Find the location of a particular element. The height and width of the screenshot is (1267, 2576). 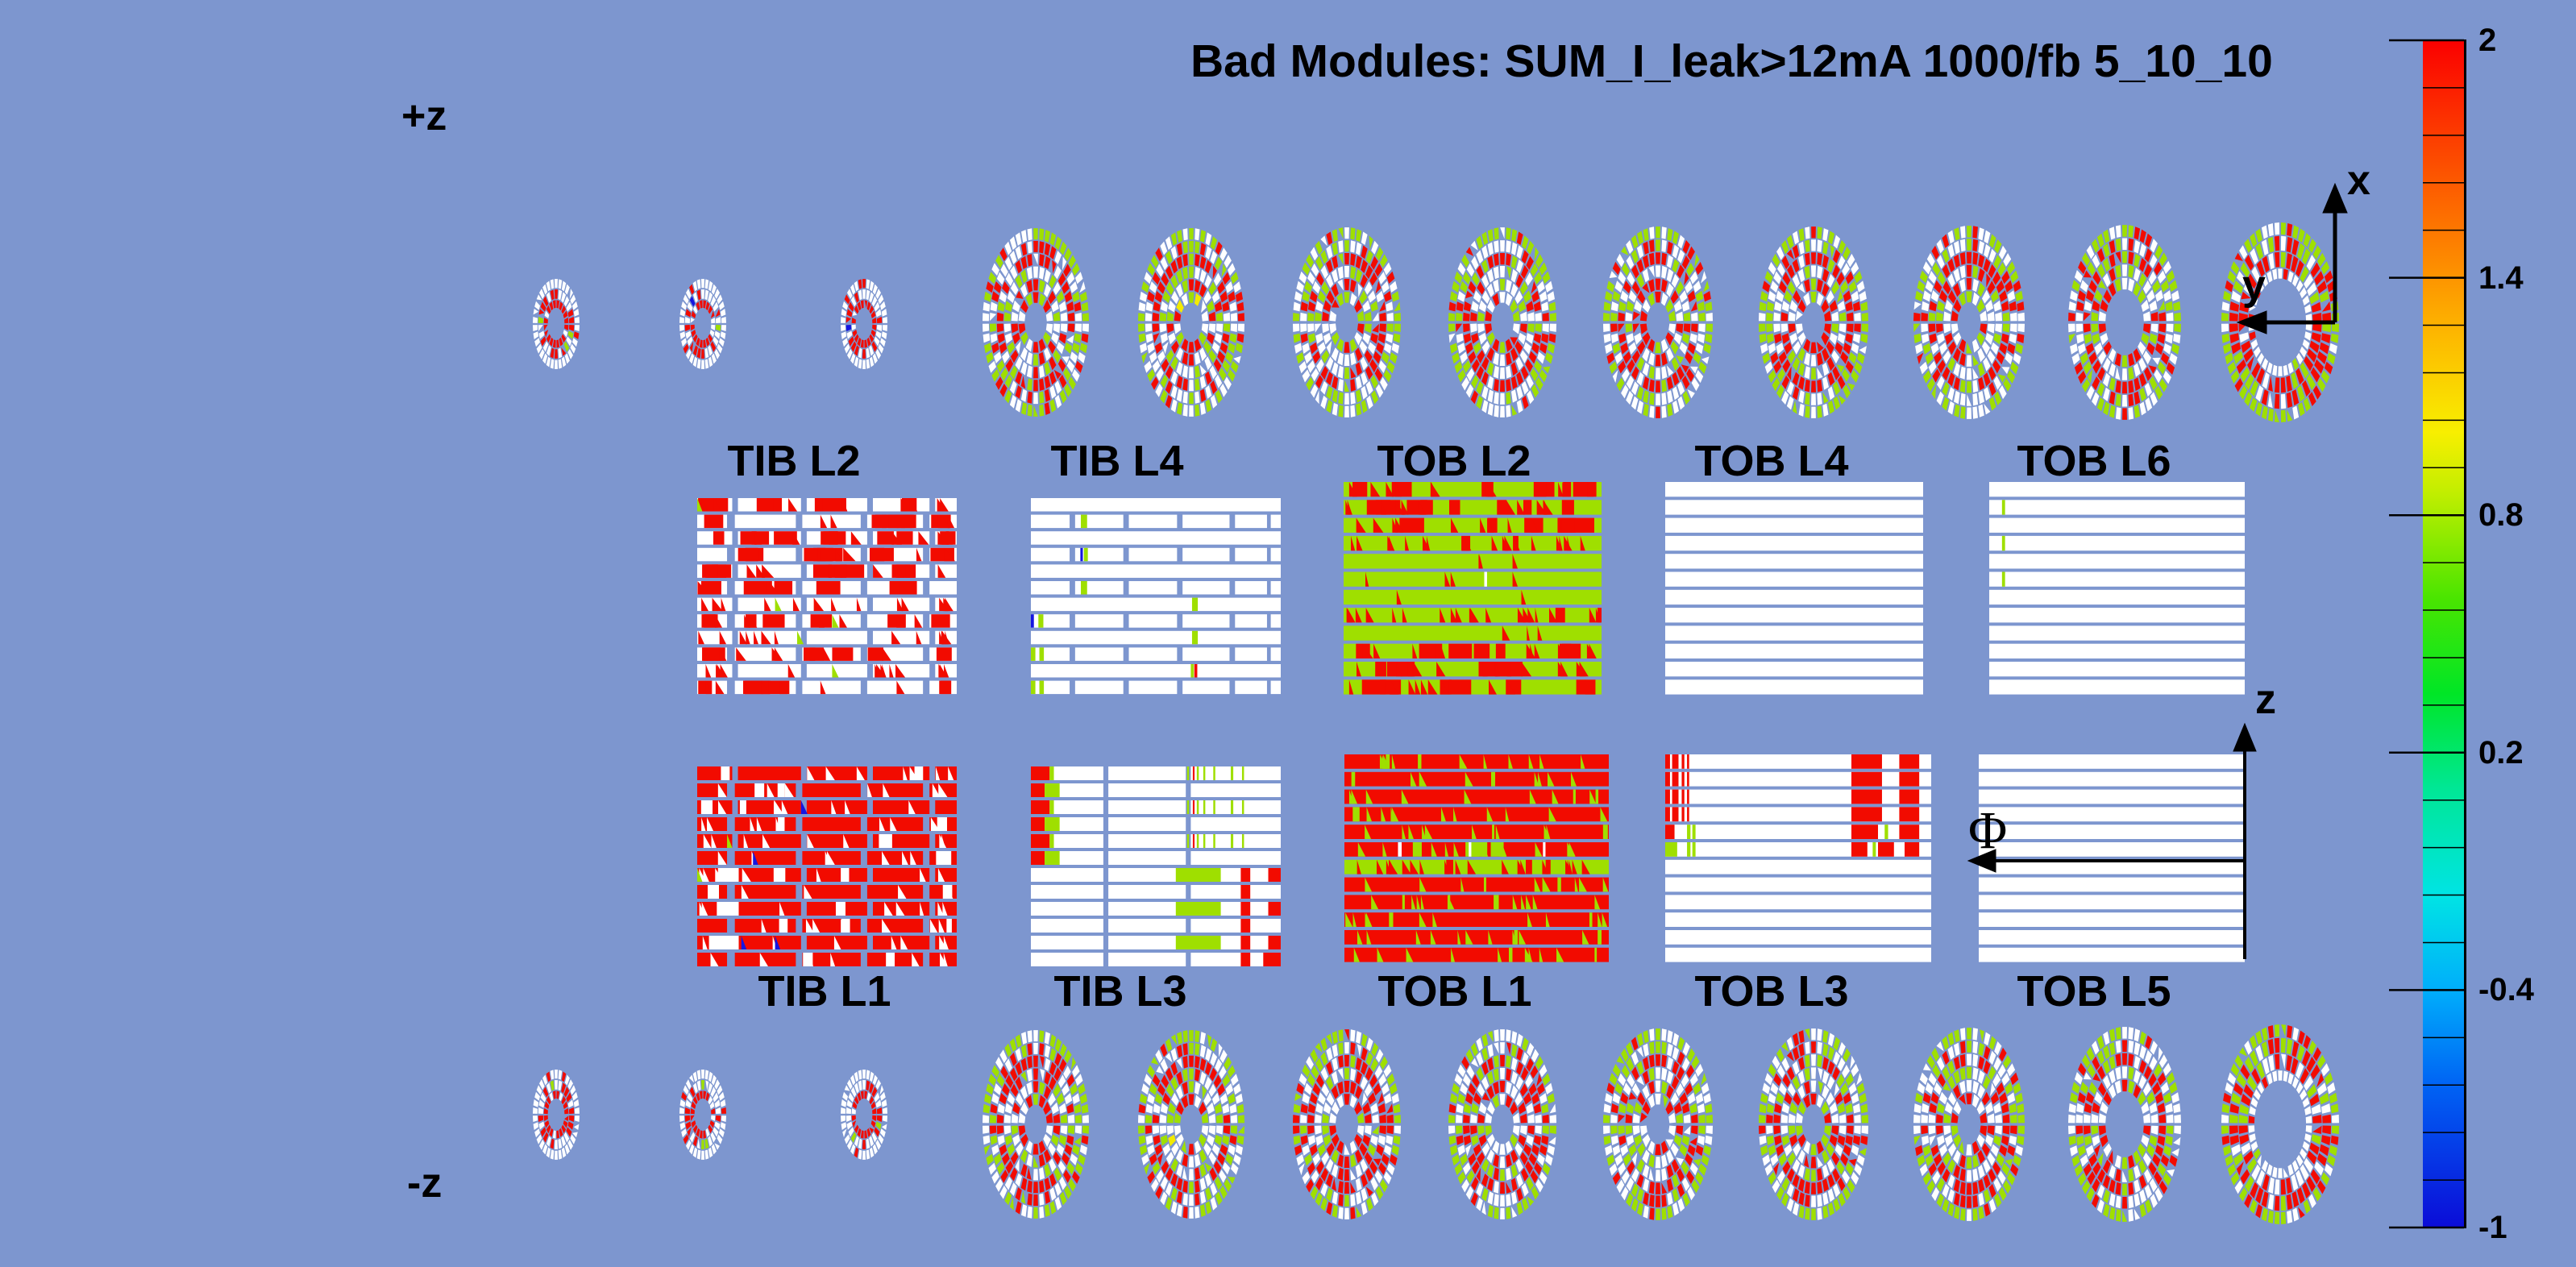

y-axis-label: y is located at coordinates (2254, 285).